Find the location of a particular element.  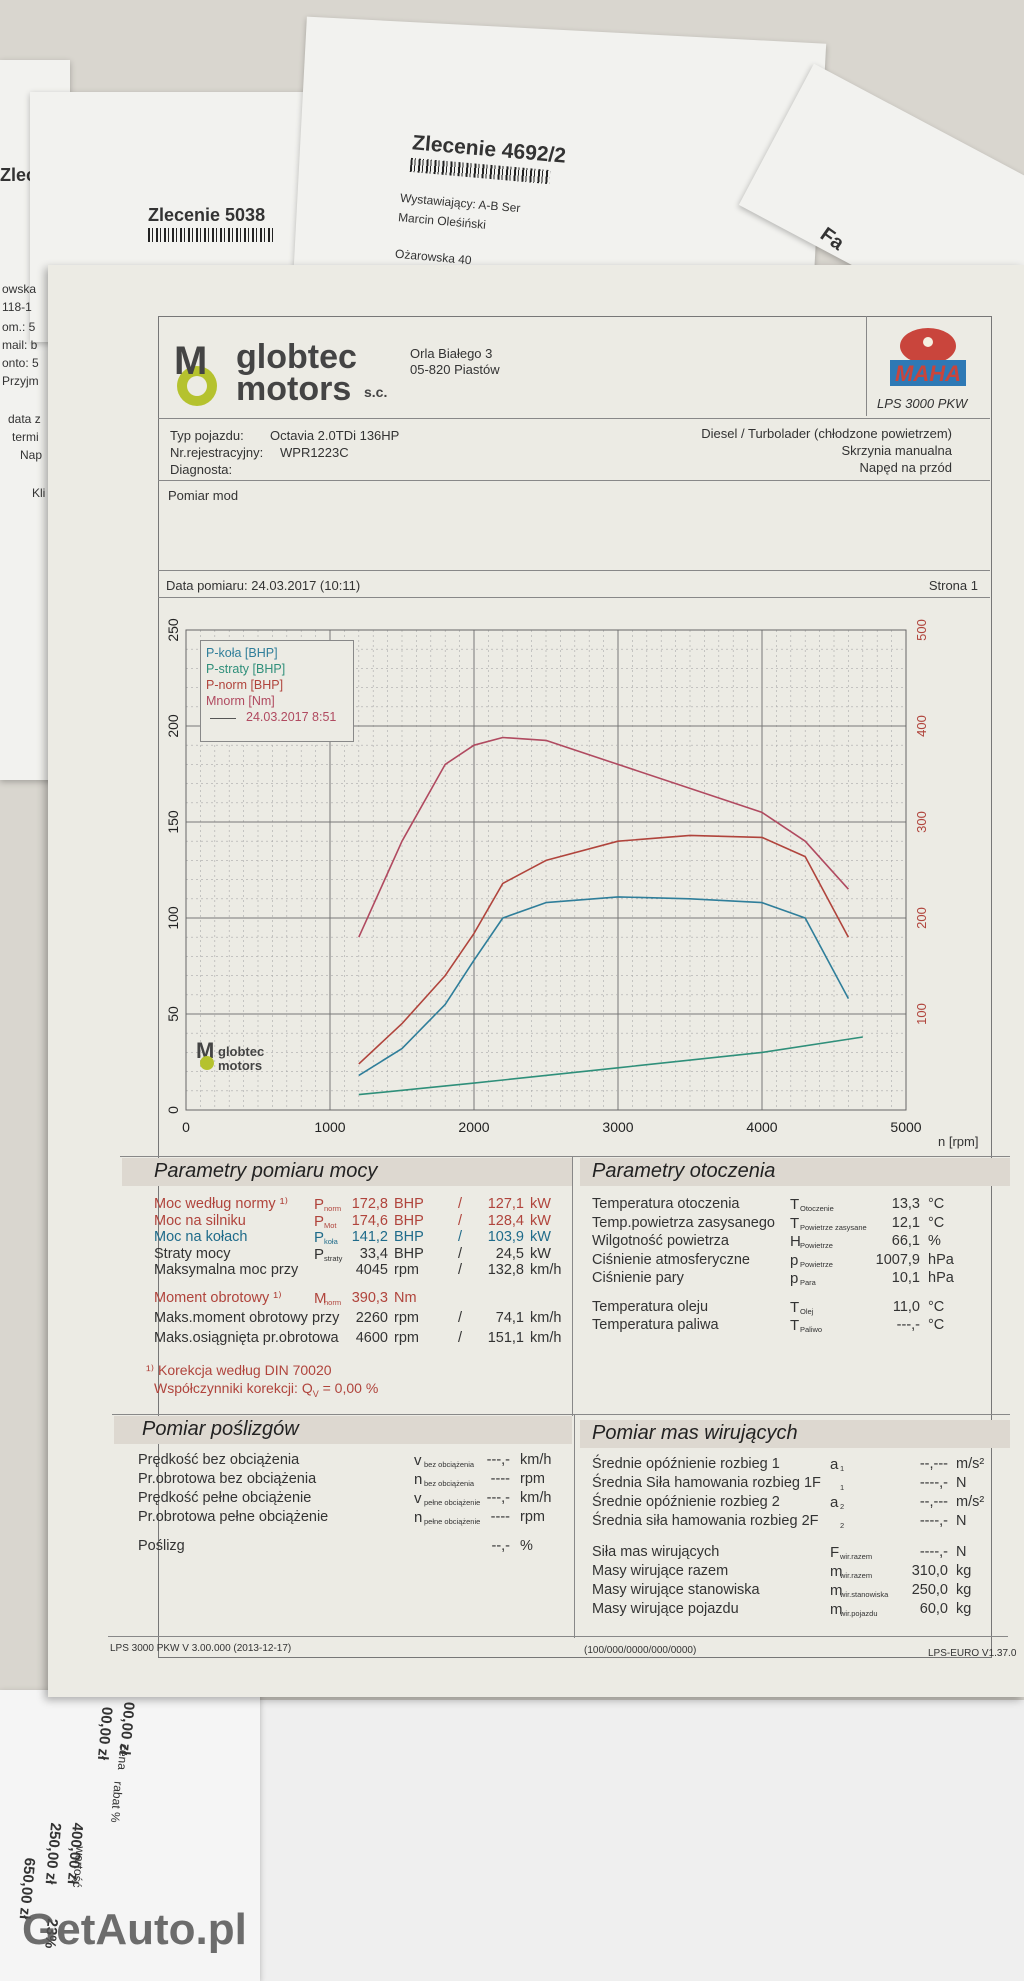

ambient-row-val: 10,1 is located at coordinates (905, 1278).